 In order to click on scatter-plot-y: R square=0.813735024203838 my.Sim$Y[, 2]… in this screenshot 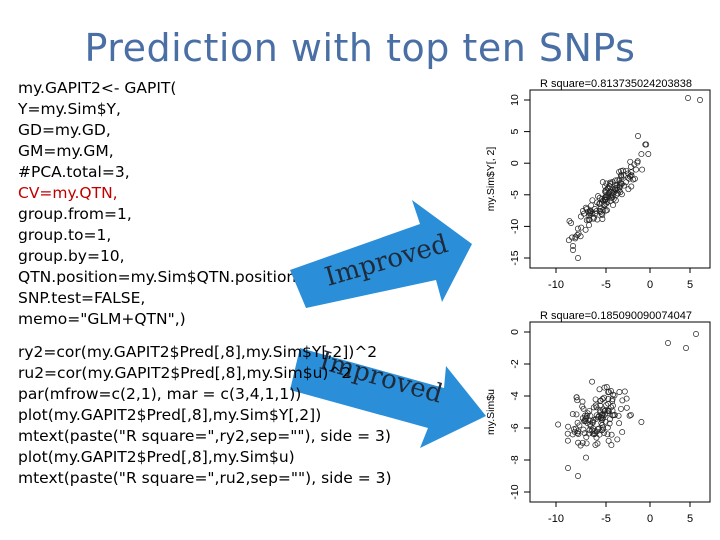, I will do `click(598, 184)`.